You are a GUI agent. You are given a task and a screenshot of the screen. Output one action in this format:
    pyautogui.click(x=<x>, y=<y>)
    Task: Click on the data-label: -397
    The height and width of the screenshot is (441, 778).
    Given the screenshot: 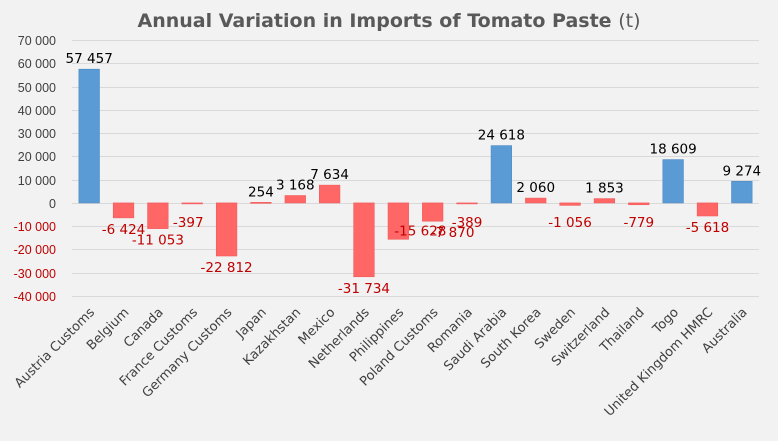 What is the action you would take?
    pyautogui.click(x=188, y=223)
    